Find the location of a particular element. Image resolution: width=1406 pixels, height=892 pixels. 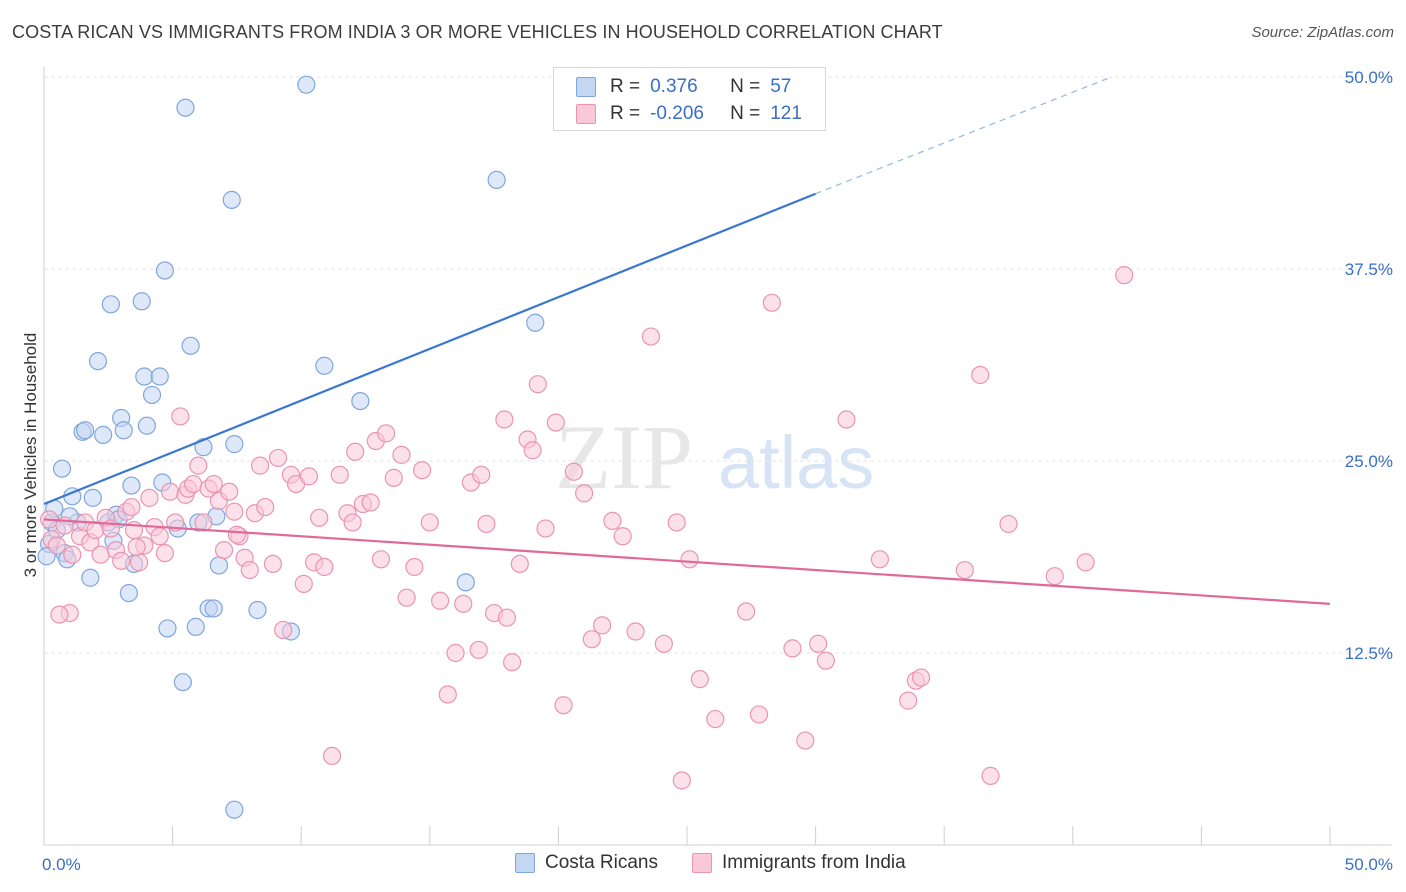

legend-row-india: R = -0.206 N = 121 is located at coordinates (689, 114).